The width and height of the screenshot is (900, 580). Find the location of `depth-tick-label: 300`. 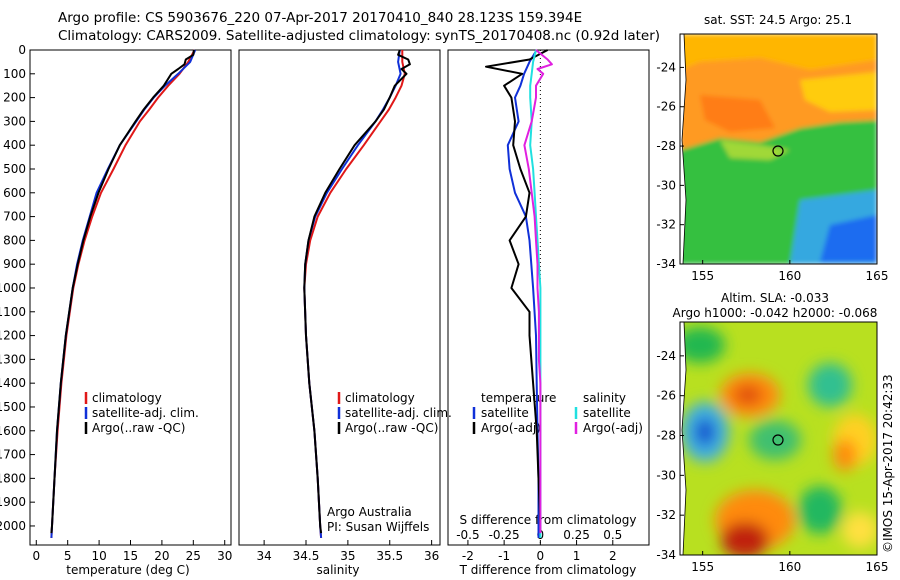

depth-tick-label: 300 is located at coordinates (14, 121).